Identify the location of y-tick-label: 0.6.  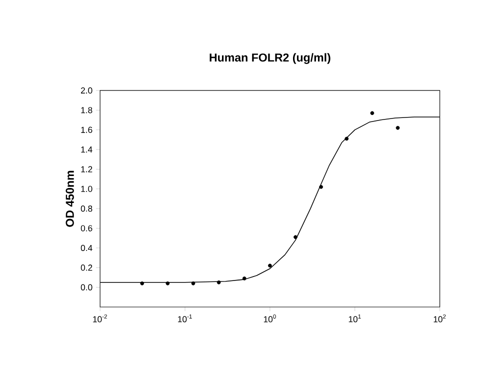
(86, 228).